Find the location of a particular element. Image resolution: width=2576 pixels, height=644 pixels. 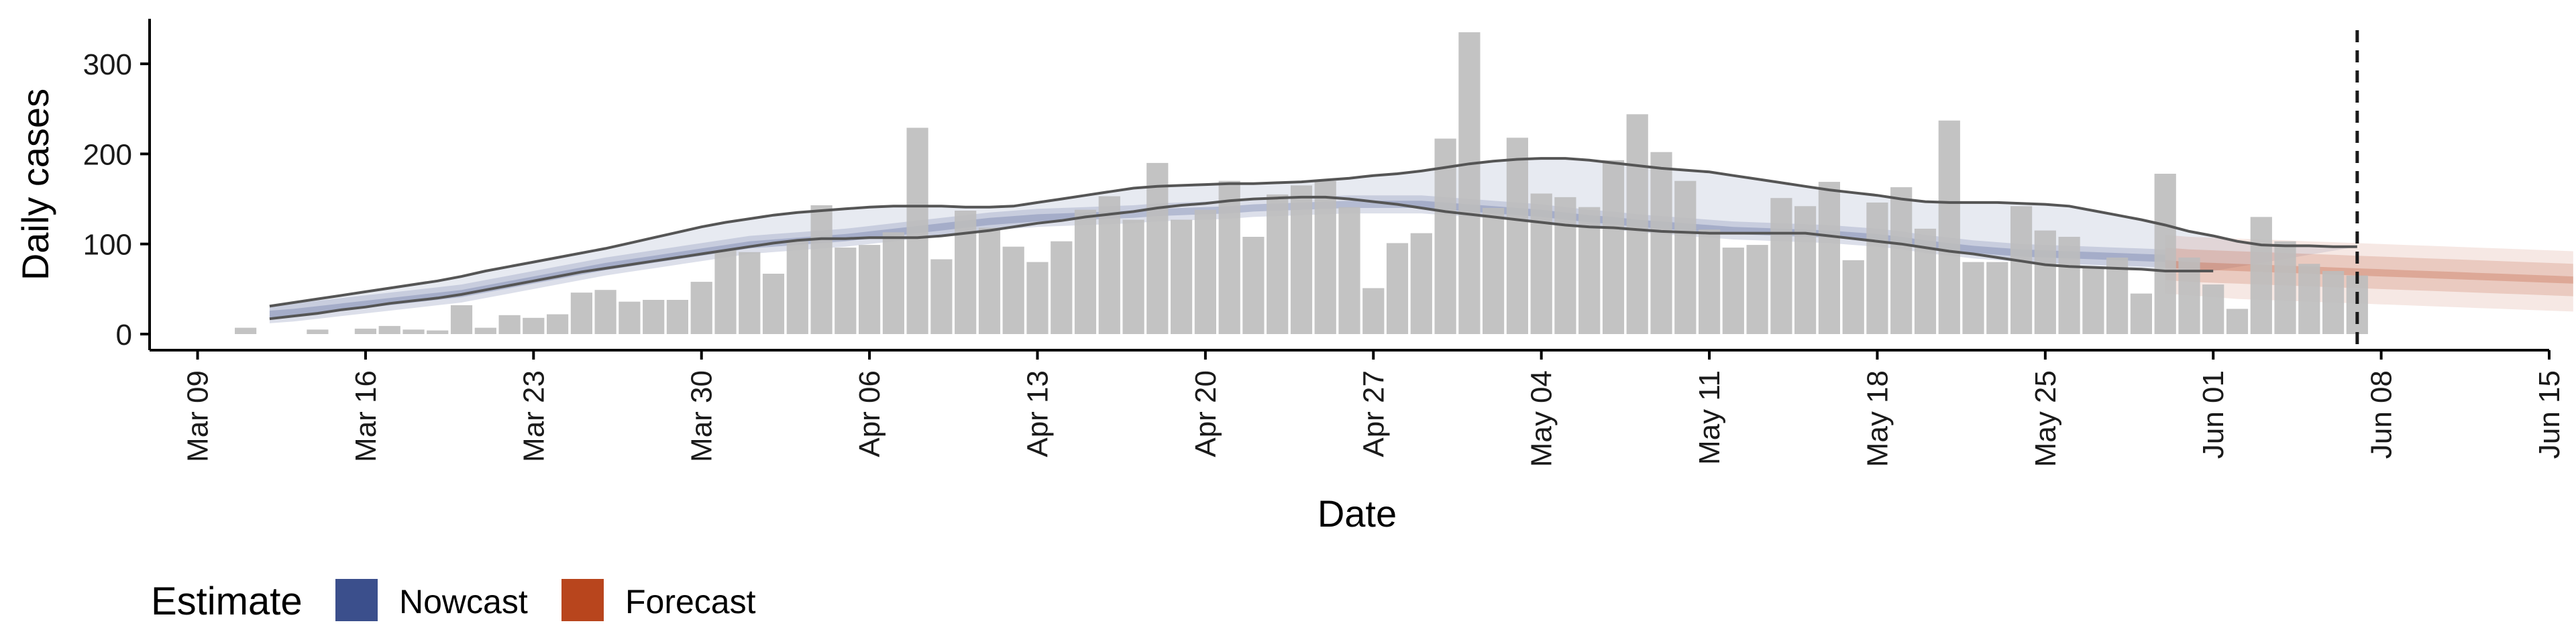

y-tick-label: 300 is located at coordinates (107, 64).